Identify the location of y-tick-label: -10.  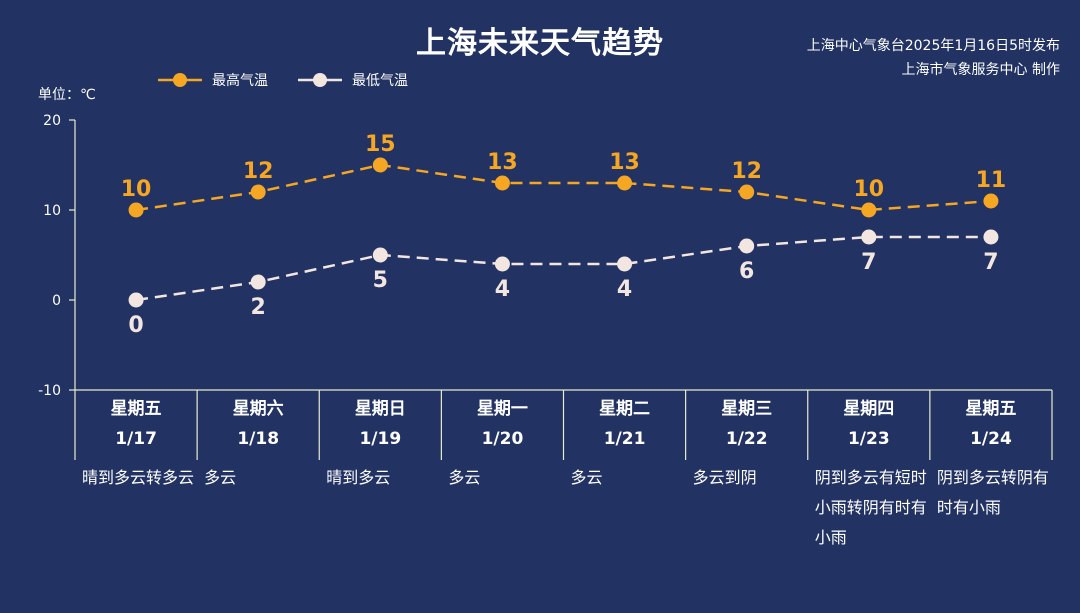
(49, 391).